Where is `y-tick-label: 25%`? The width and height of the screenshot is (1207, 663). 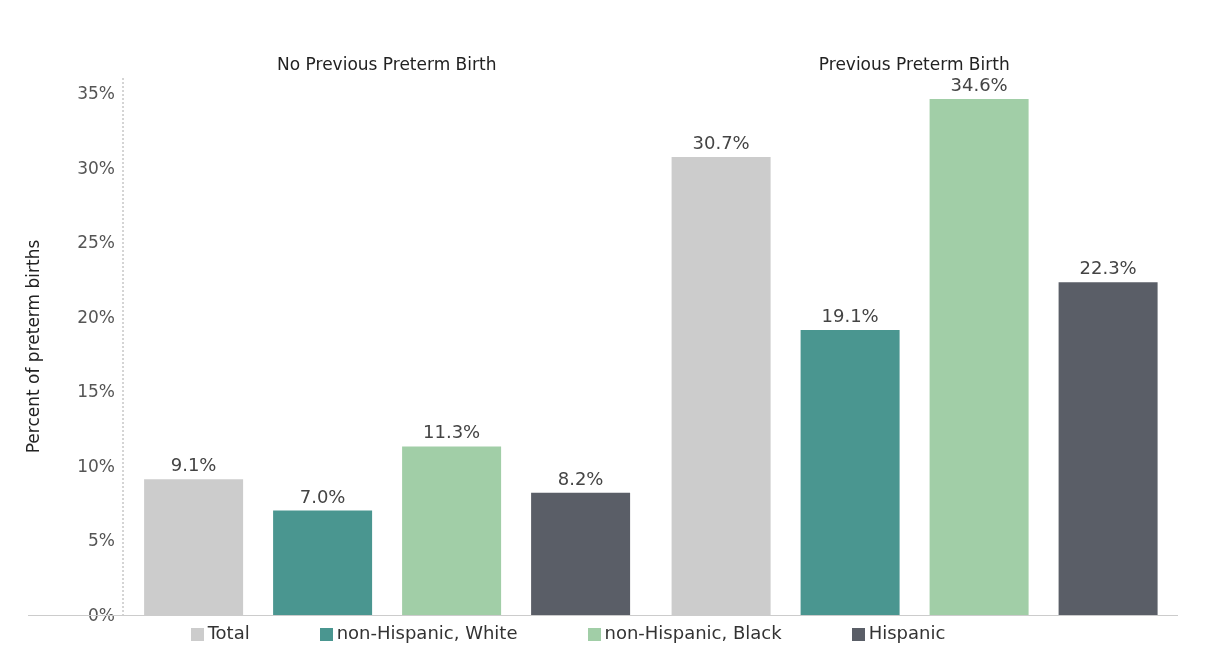
y-tick-label: 25% is located at coordinates (96, 242).